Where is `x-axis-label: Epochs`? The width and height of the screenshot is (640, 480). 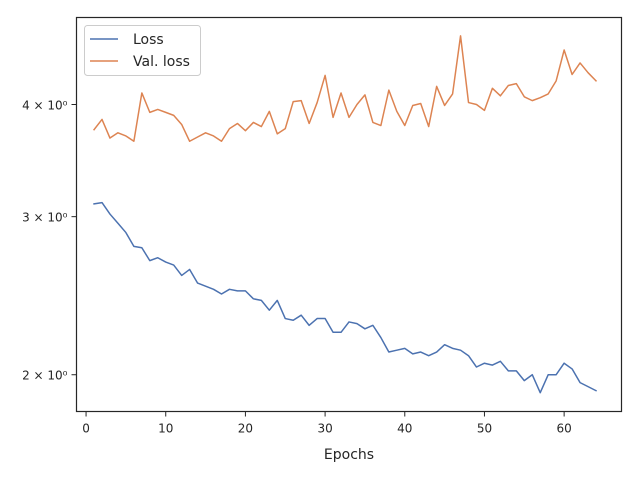 x-axis-label: Epochs is located at coordinates (349, 455).